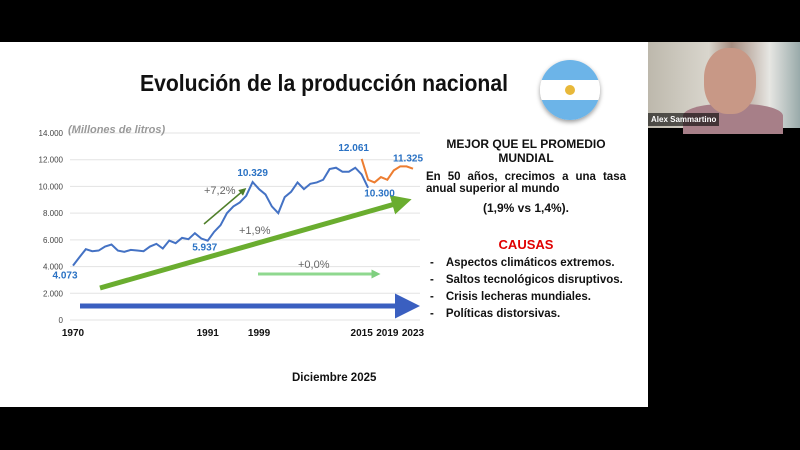  What do you see at coordinates (255, 231) in the screenshot?
I see `growth-annotation: +1,9%` at bounding box center [255, 231].